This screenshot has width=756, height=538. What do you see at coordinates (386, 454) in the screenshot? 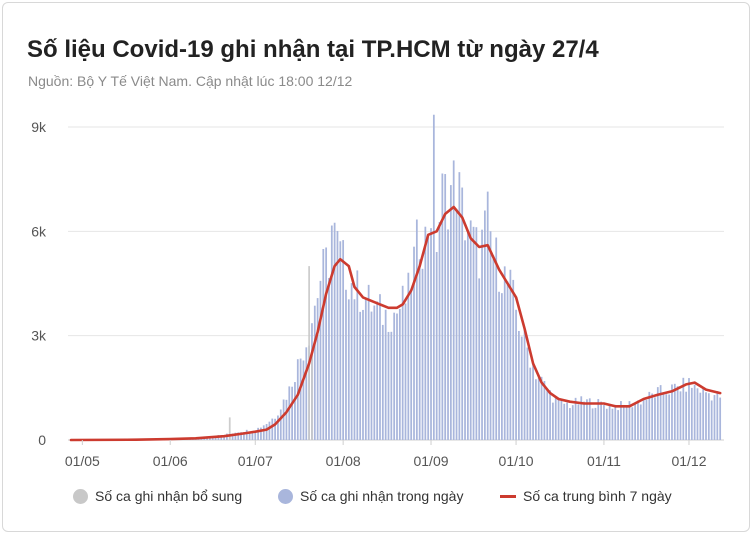
I see `x-axis: 01/05 01/06 01/07 01/08 01/09 01/10 01/11 01/12` at bounding box center [386, 454].